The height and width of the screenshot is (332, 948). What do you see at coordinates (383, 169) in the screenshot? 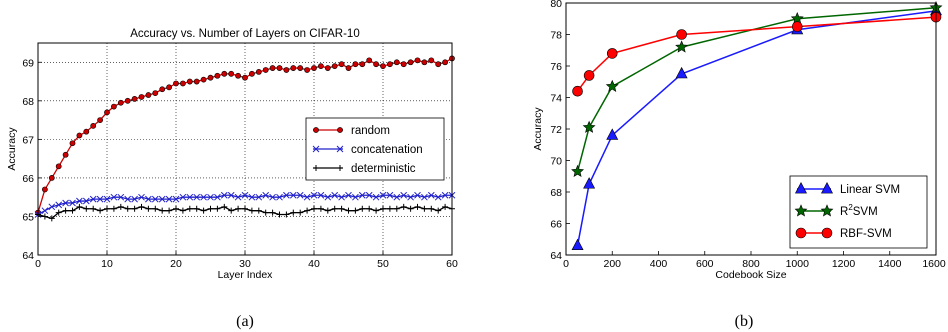
I see `chart-a-legend-label-deterministic: deterministic` at bounding box center [383, 169].